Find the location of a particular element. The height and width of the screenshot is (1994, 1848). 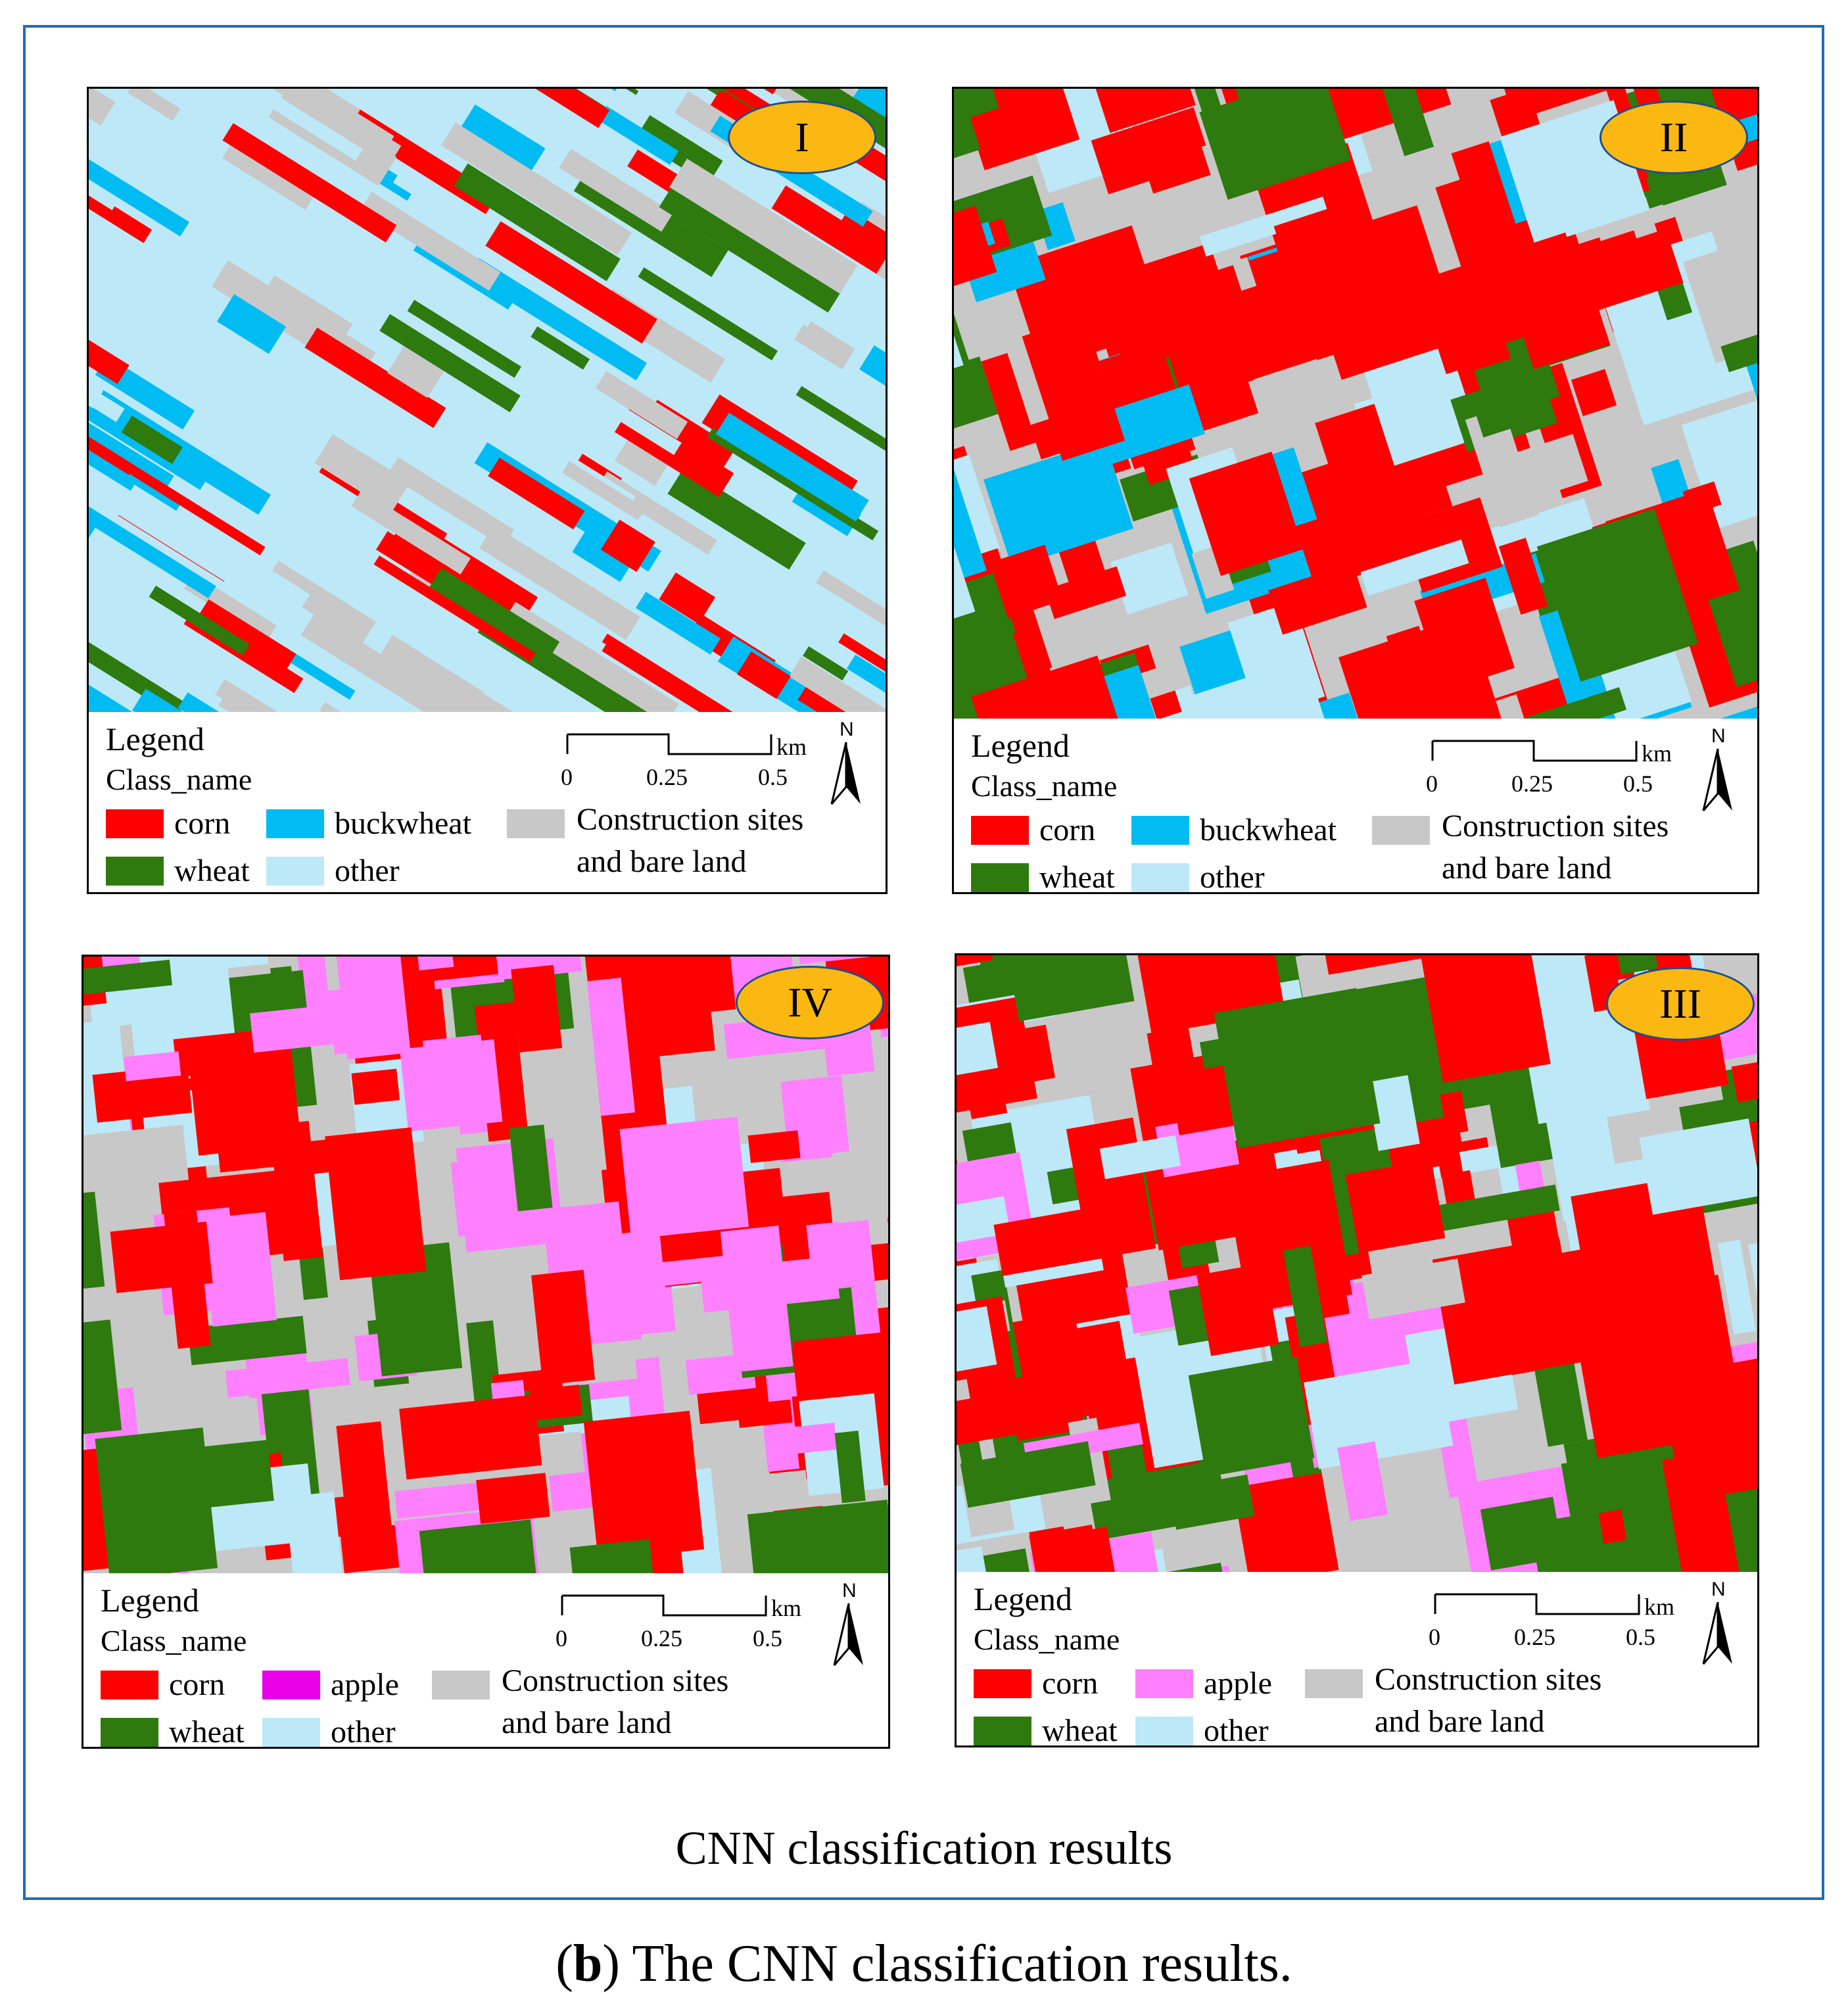

construction-line: Construction sites is located at coordinates (615, 1680).